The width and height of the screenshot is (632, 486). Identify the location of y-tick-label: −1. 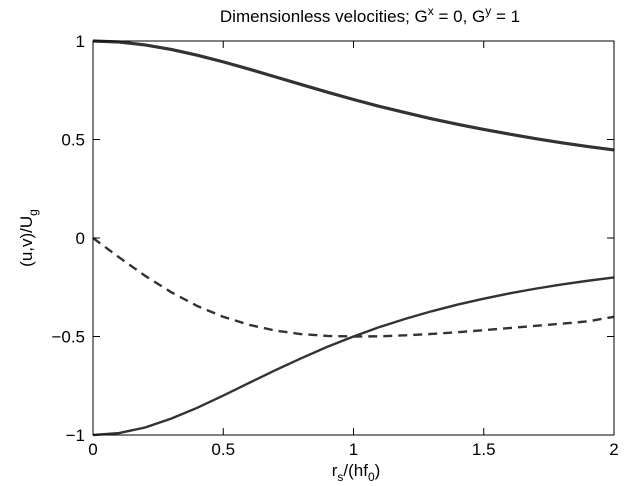
(75, 435).